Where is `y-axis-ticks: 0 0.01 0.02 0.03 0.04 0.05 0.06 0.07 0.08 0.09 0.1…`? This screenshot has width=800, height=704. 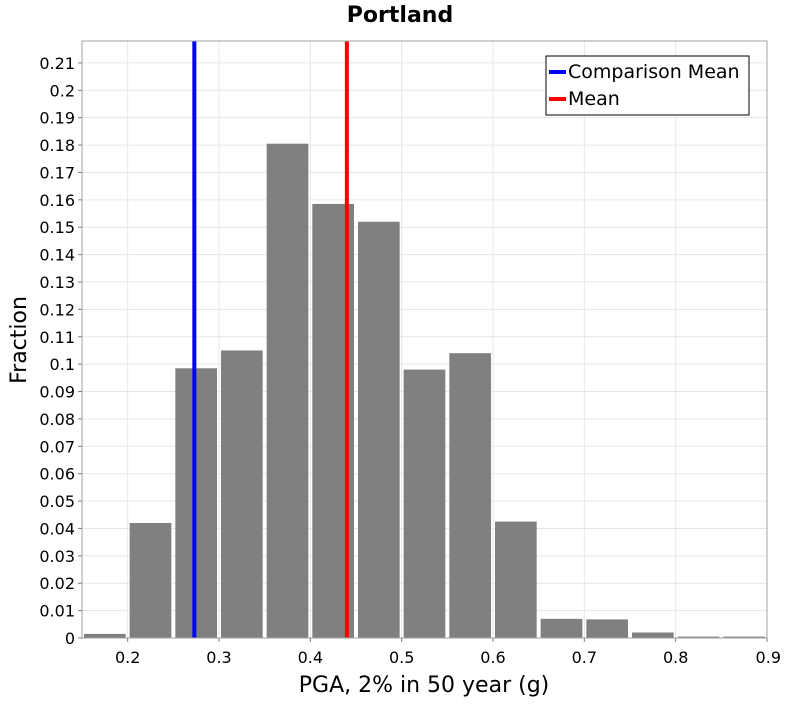 y-axis-ticks: 0 0.01 0.02 0.03 0.04 0.05 0.06 0.07 0.08 0.09 0.1… is located at coordinates (60, 351).